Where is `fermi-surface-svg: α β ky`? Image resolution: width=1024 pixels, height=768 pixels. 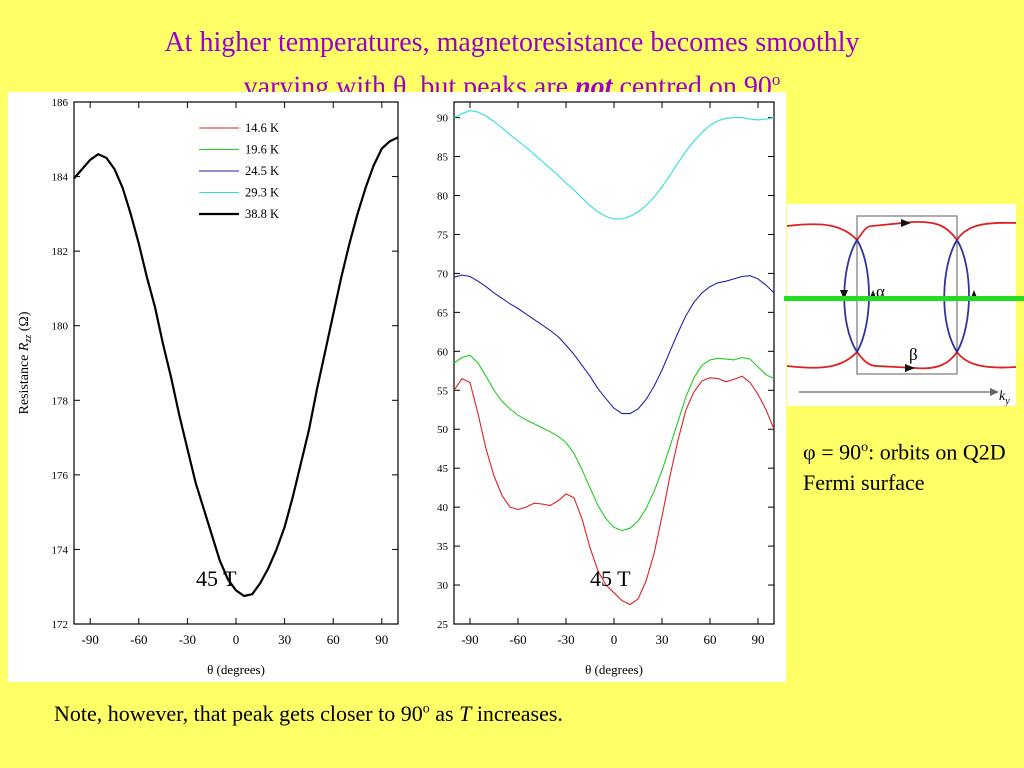
fermi-surface-svg: α β ky is located at coordinates (901, 310).